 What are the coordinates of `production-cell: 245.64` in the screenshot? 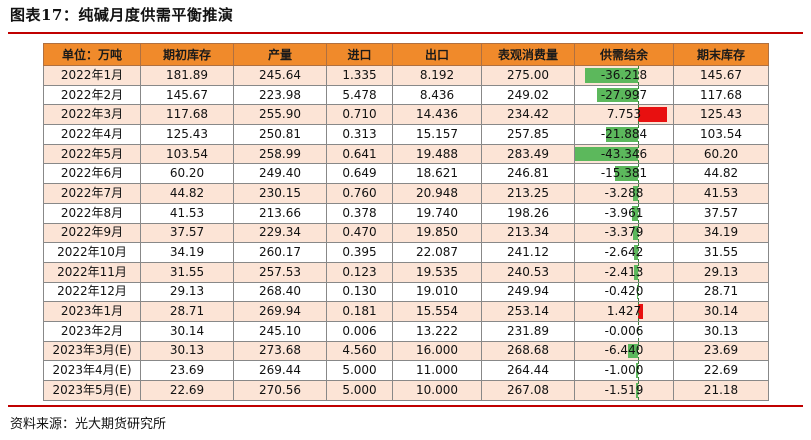 It's located at (280, 75).